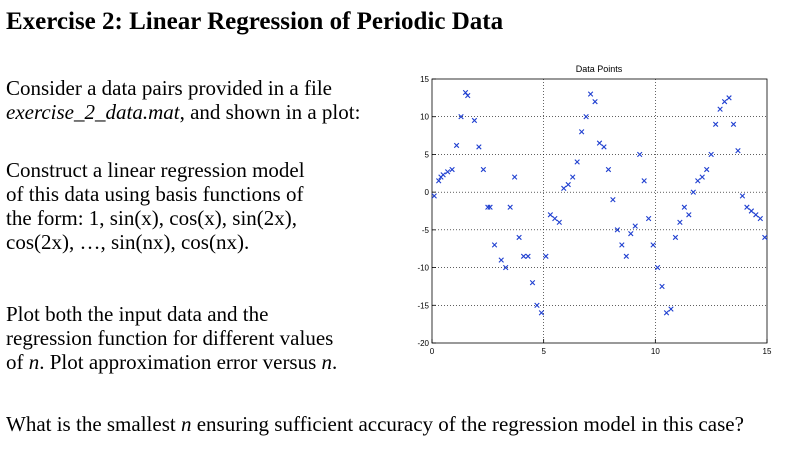  Describe the element at coordinates (180, 362) in the screenshot. I see `plot-task-line-3-mid: . Plot approximation error versus` at that location.